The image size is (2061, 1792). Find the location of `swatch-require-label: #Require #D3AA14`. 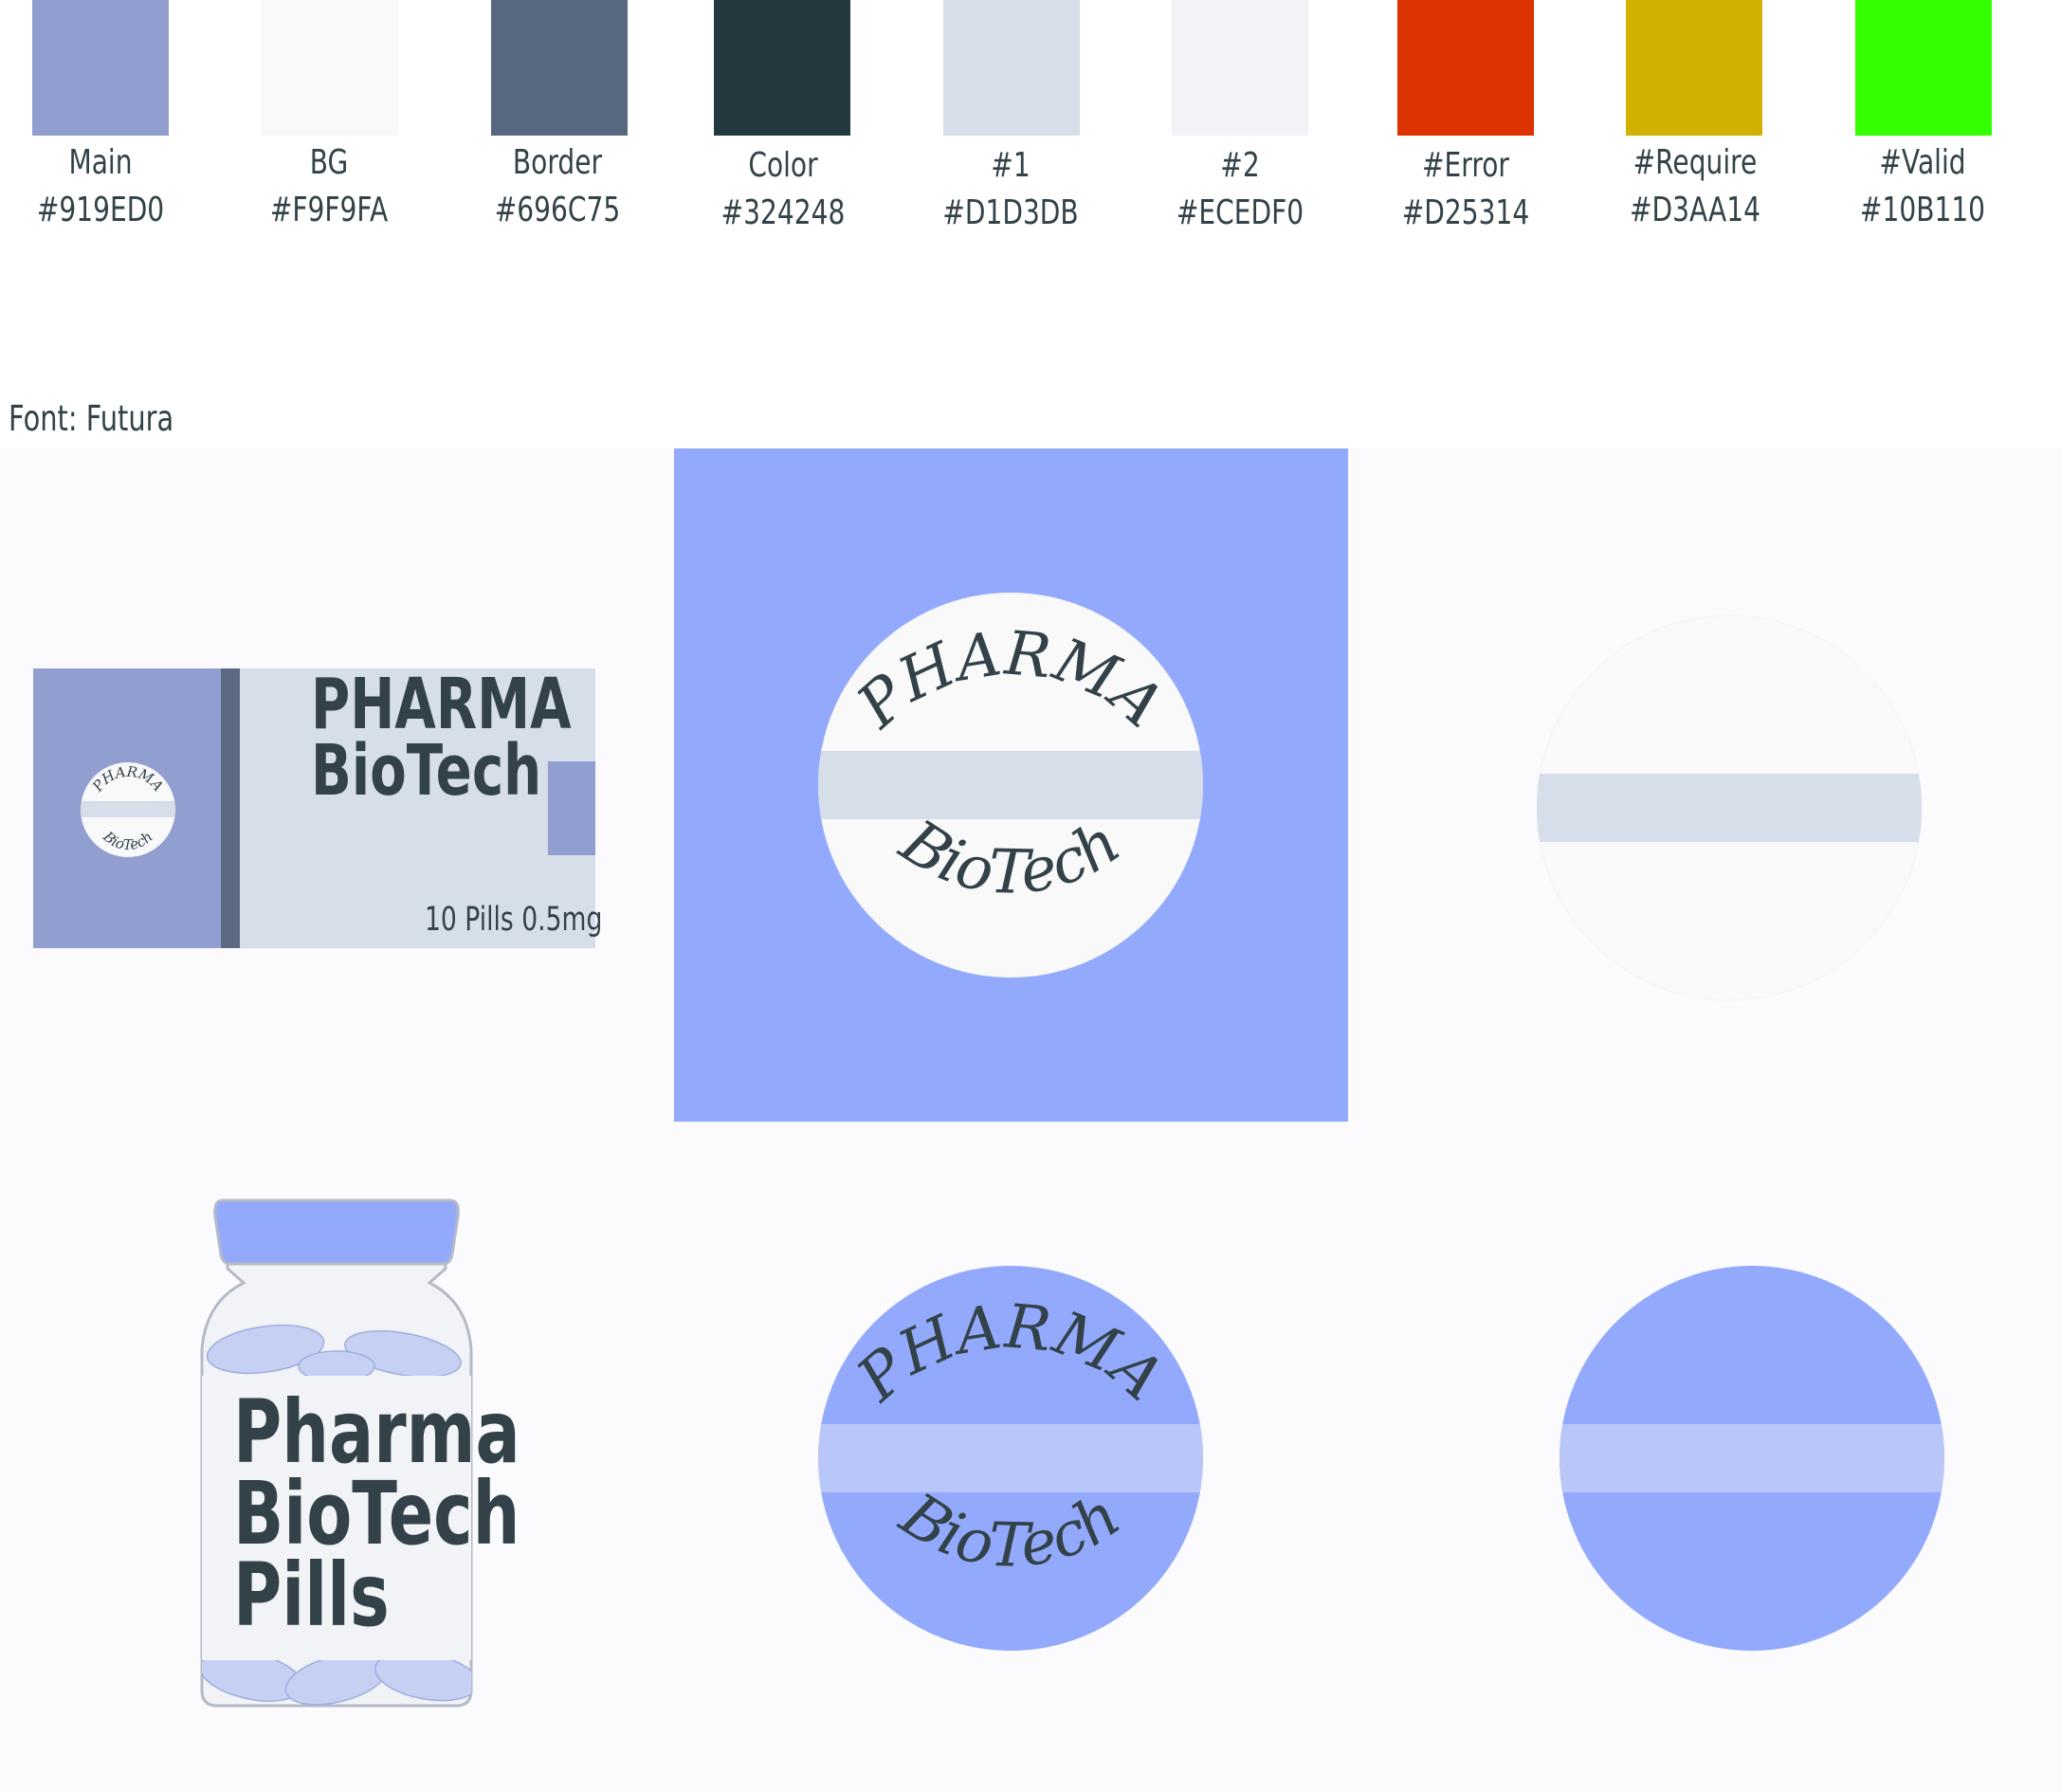

swatch-require-label: #Require #D3AA14 is located at coordinates (1695, 186).